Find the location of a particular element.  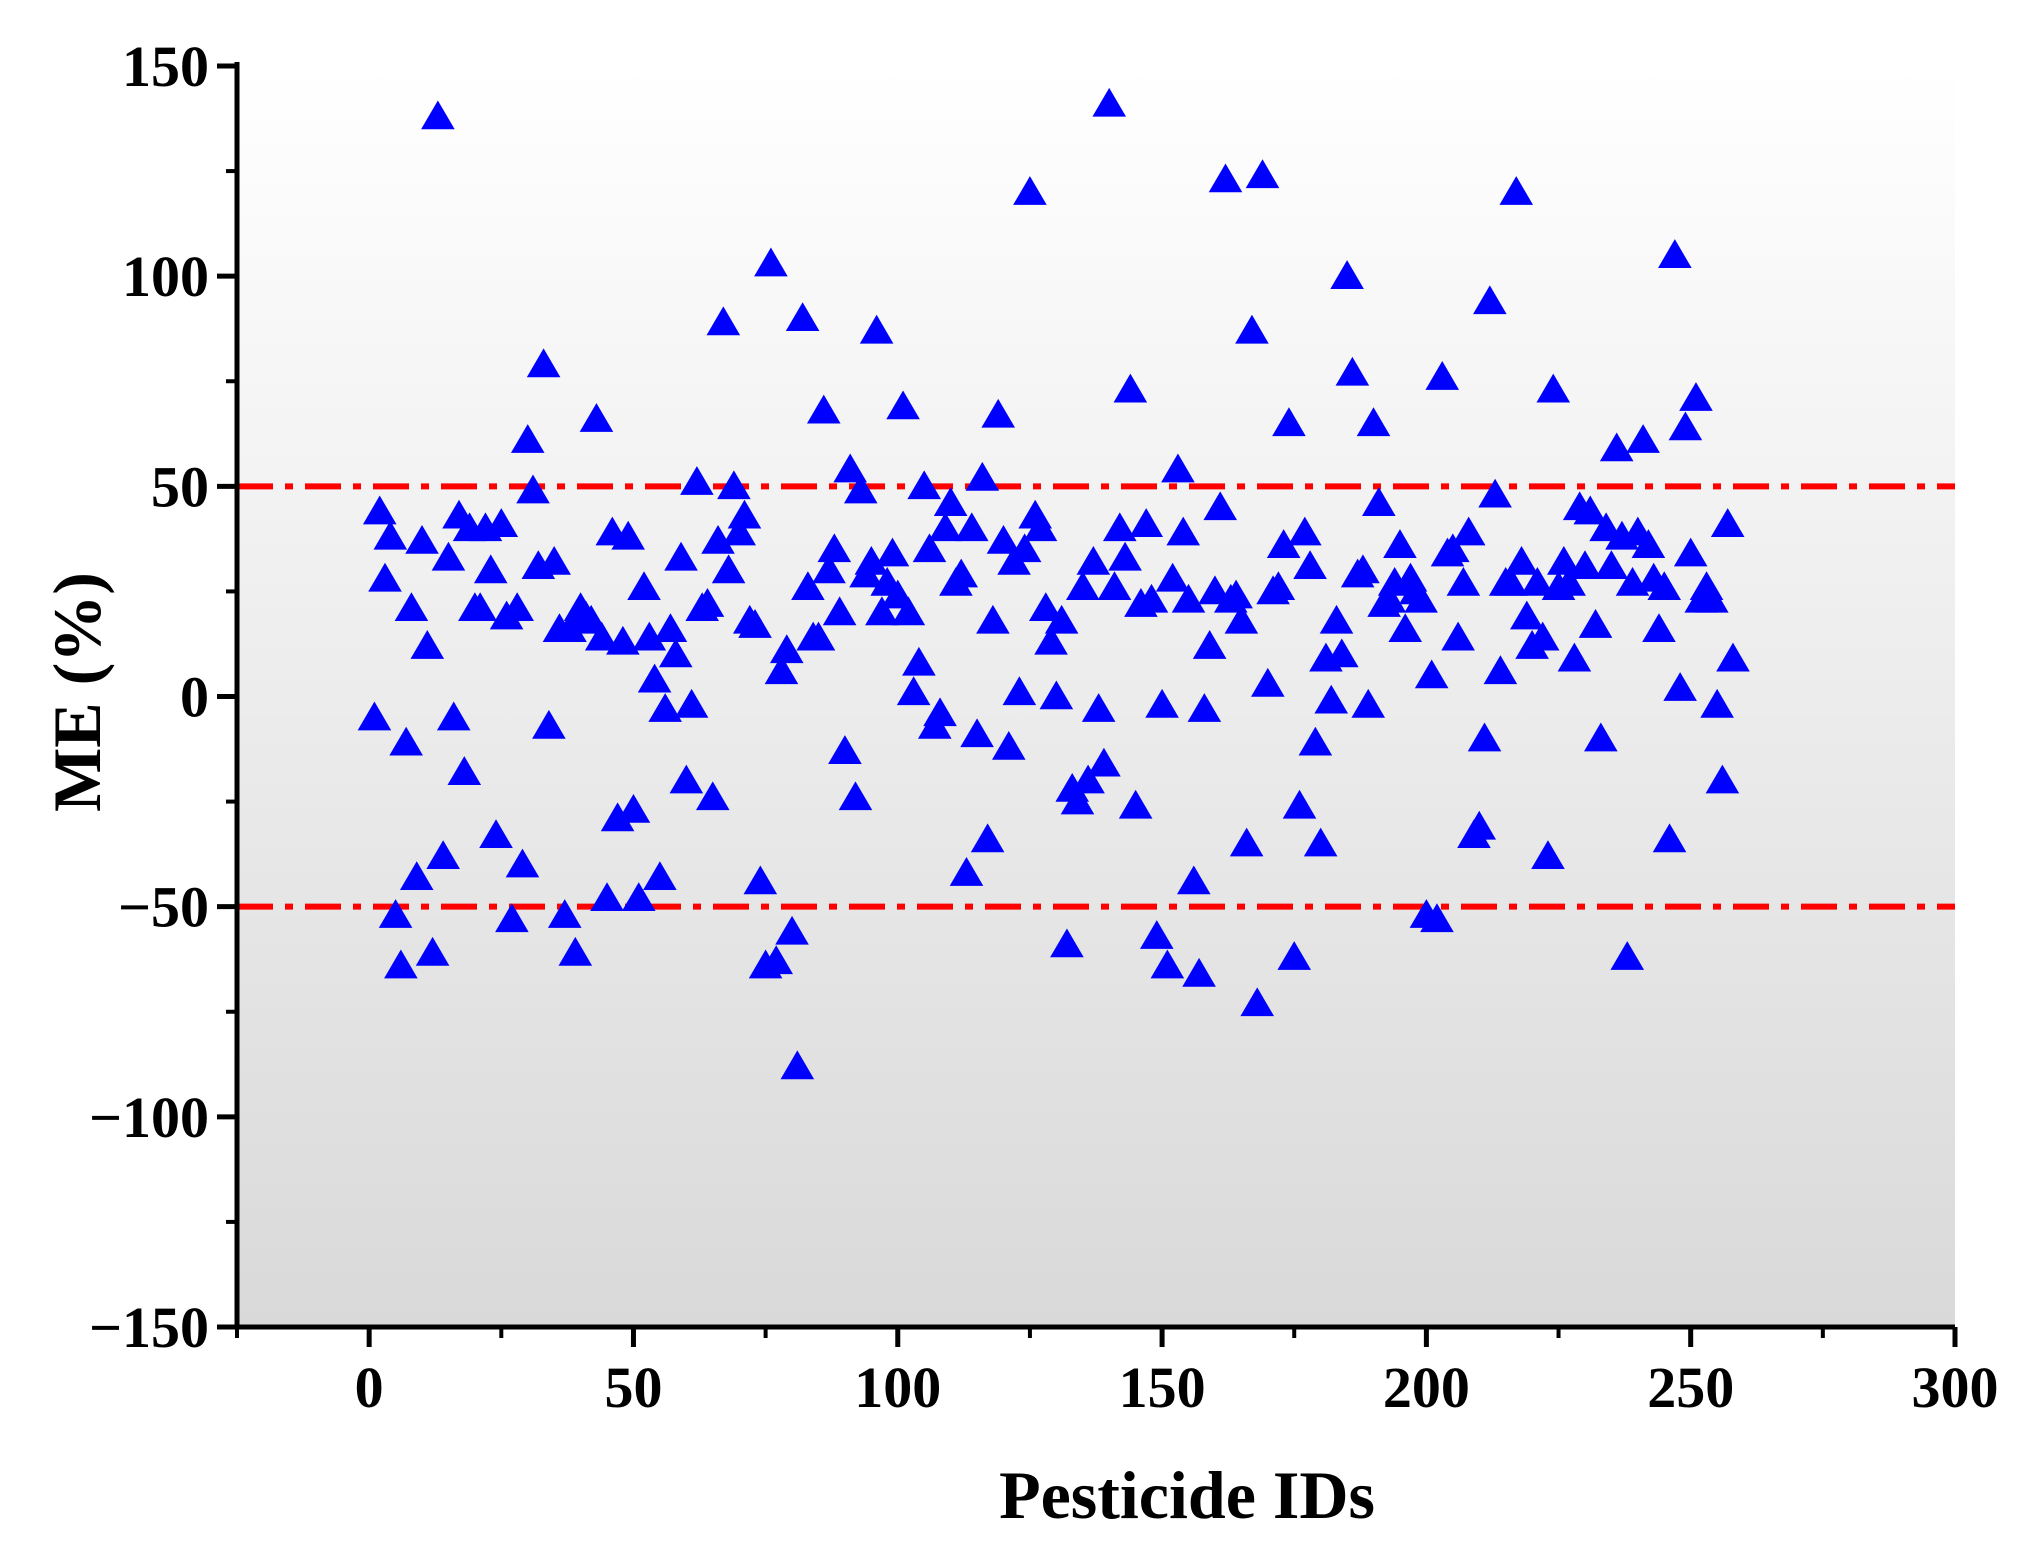

x-tick-label: 100 is located at coordinates (897, 1387).